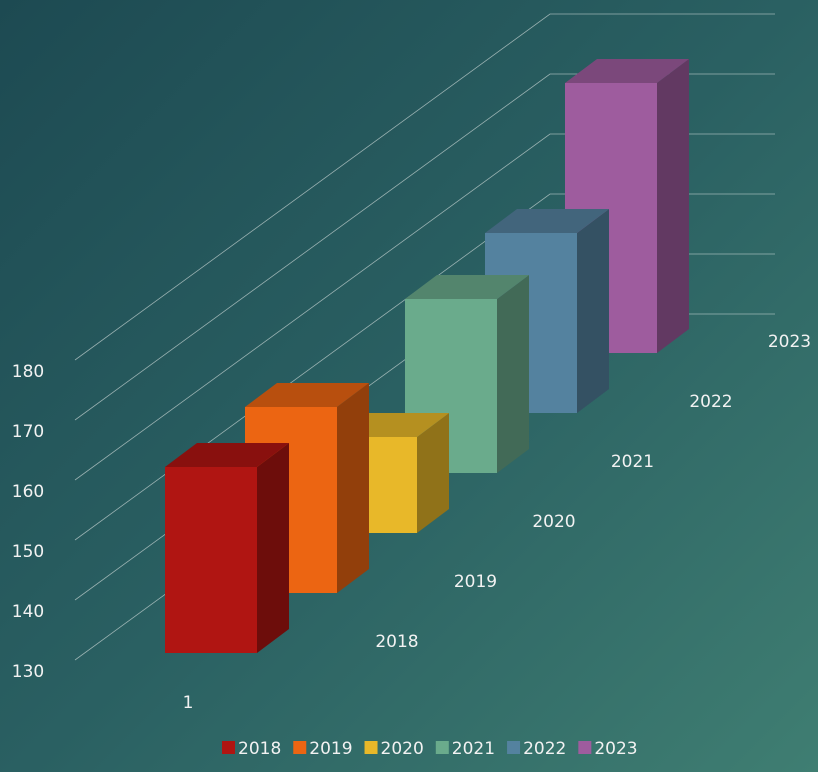 This screenshot has width=818, height=772. What do you see at coordinates (28, 612) in the screenshot?
I see `y-tick-label: 140` at bounding box center [28, 612].